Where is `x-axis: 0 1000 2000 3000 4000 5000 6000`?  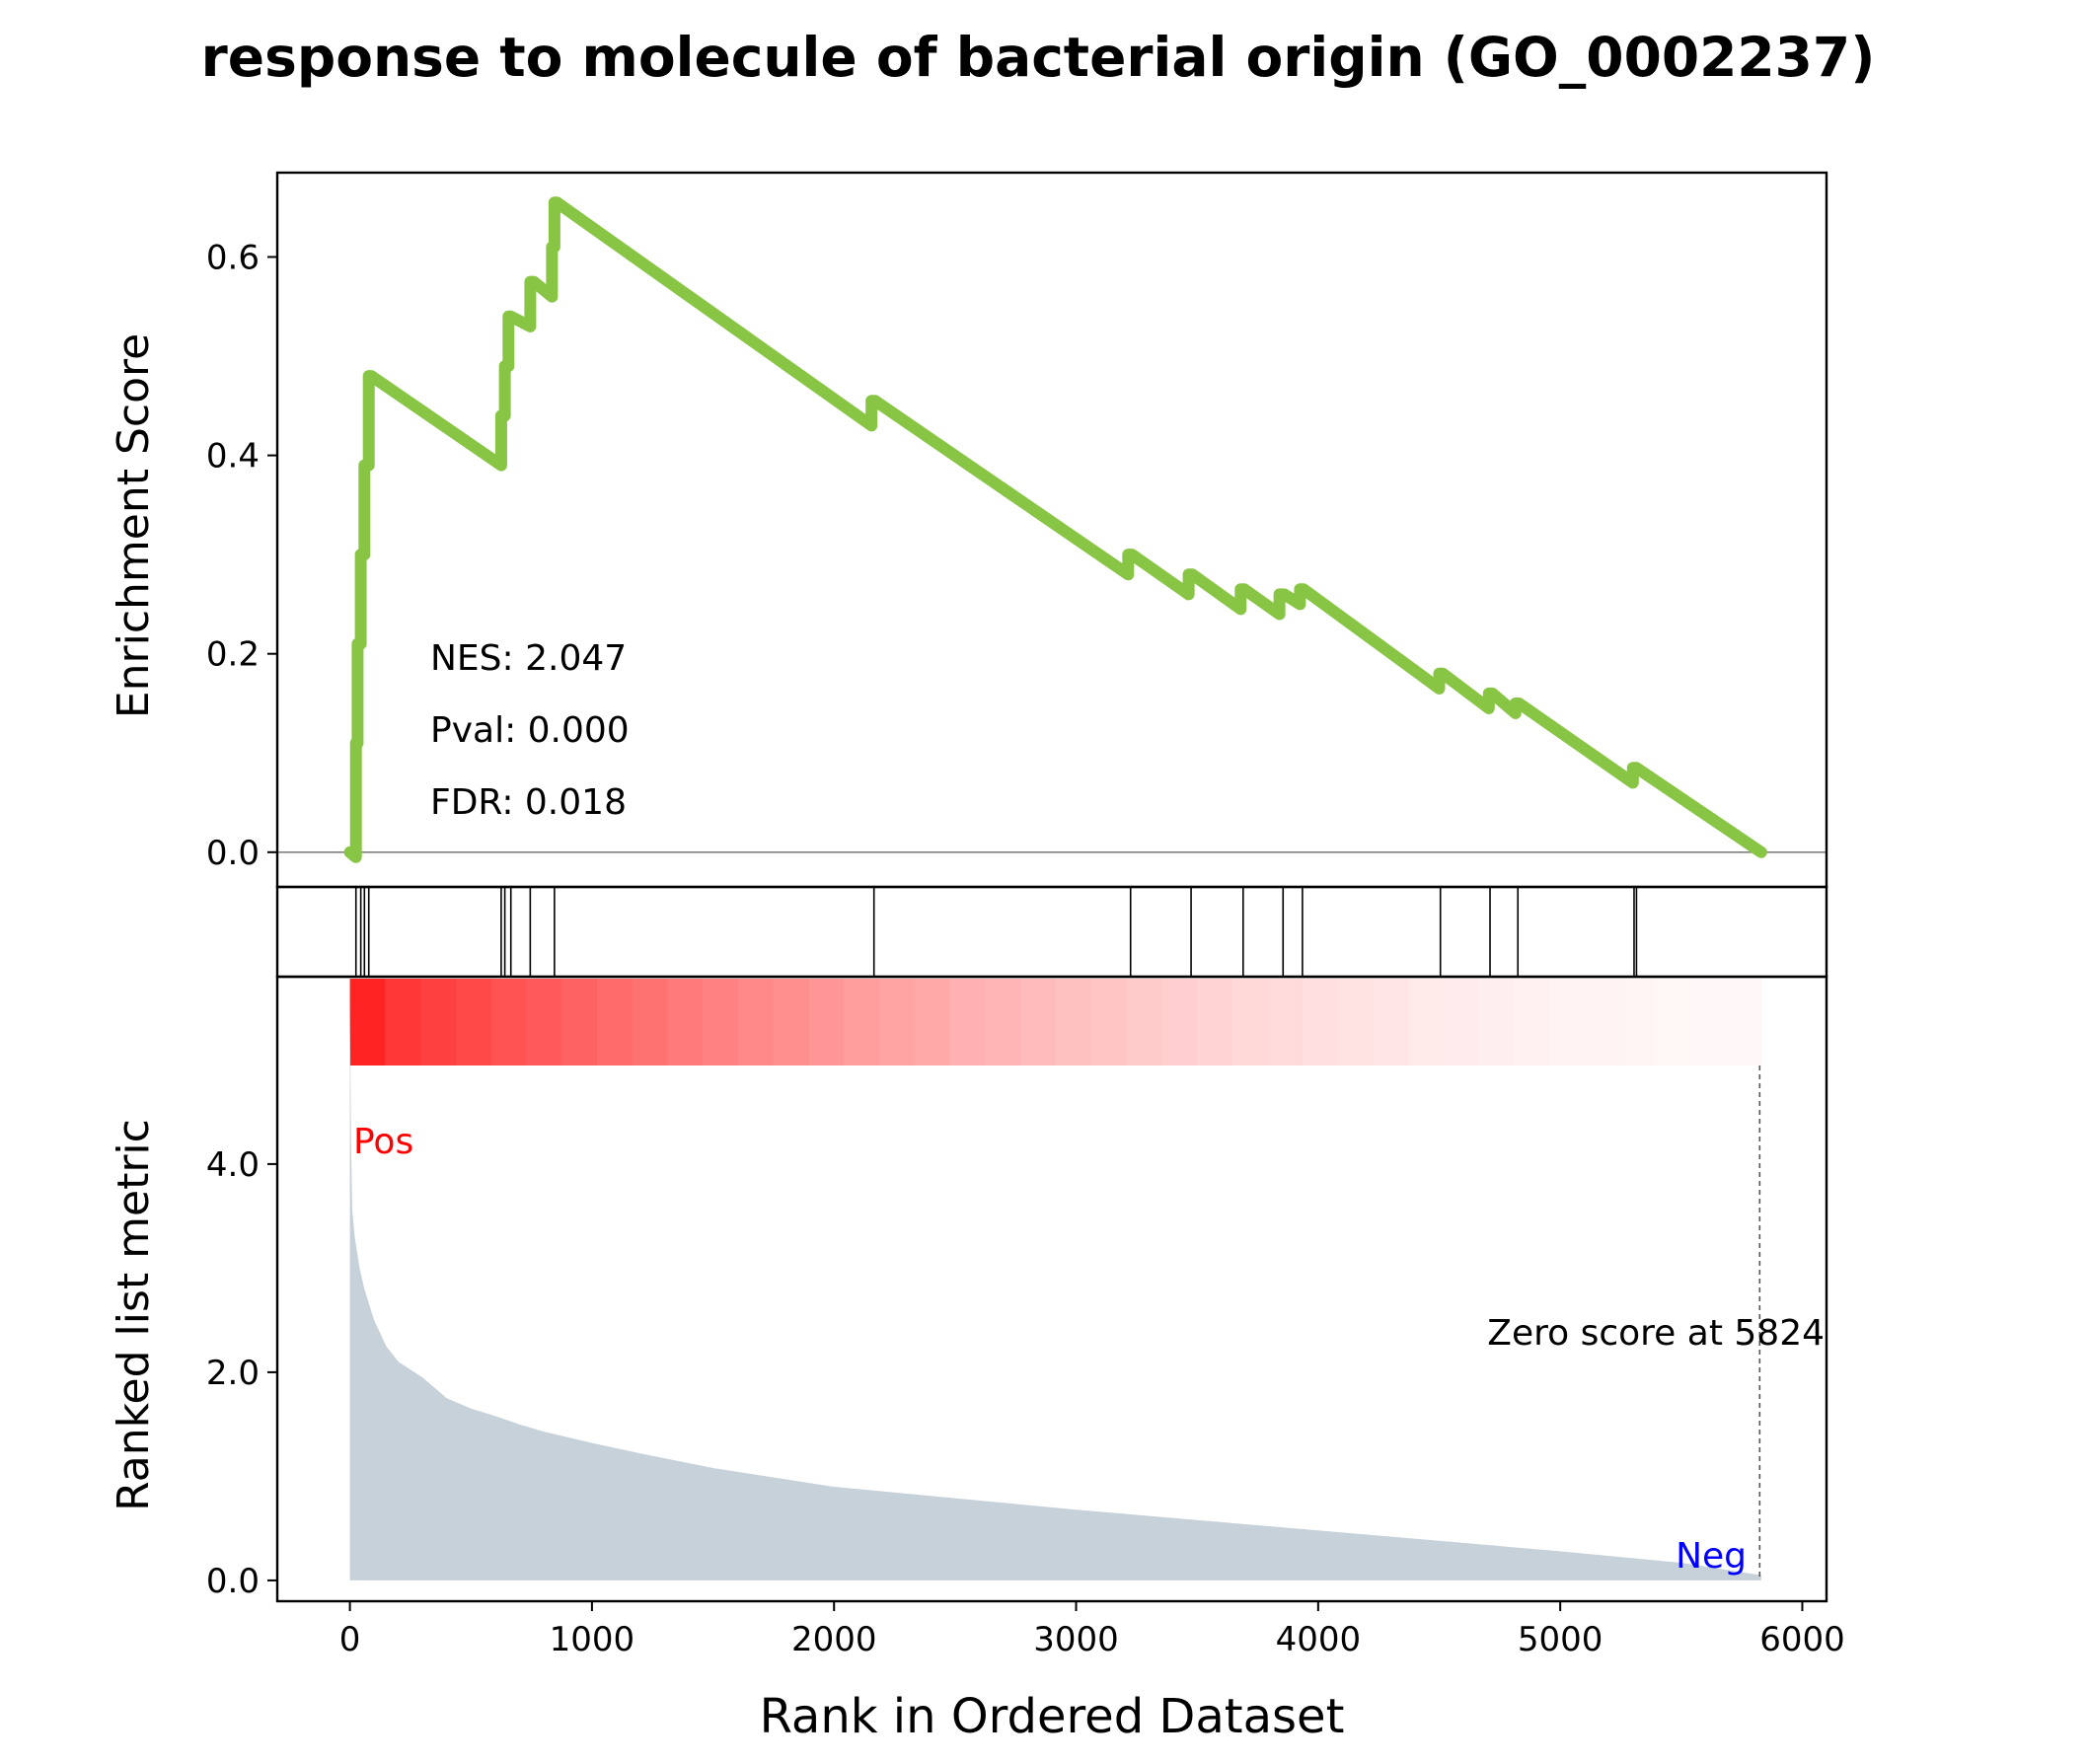 x-axis: 0 1000 2000 3000 4000 5000 6000 is located at coordinates (1092, 1630).